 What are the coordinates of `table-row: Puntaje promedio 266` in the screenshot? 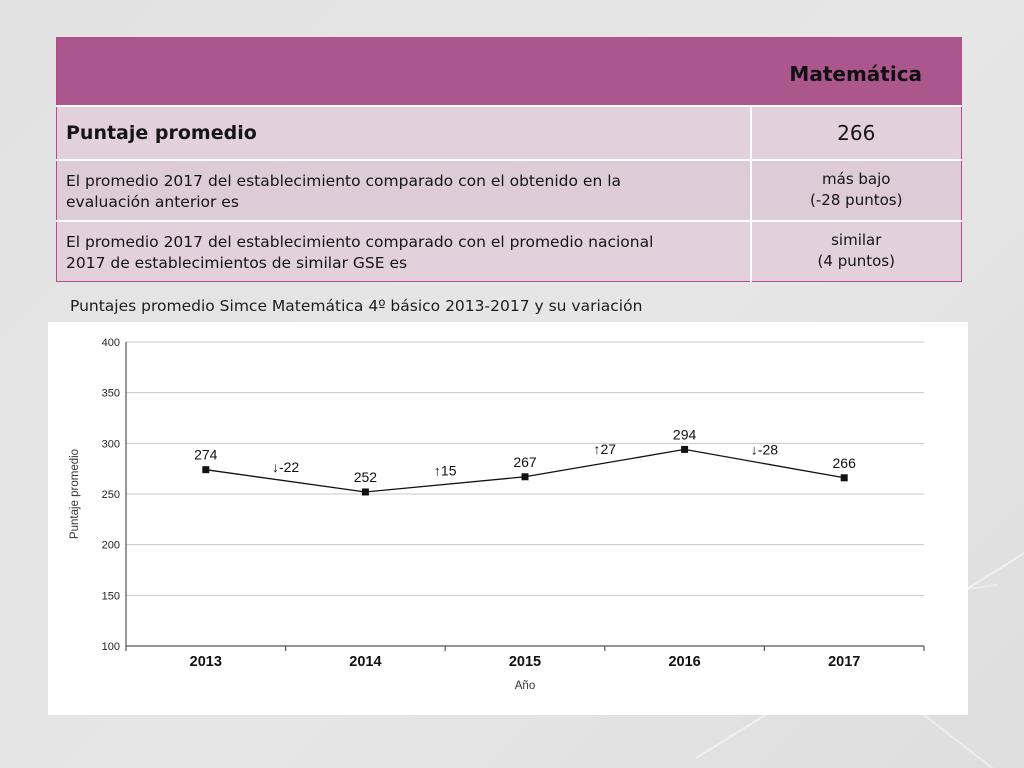 It's located at (509, 132).